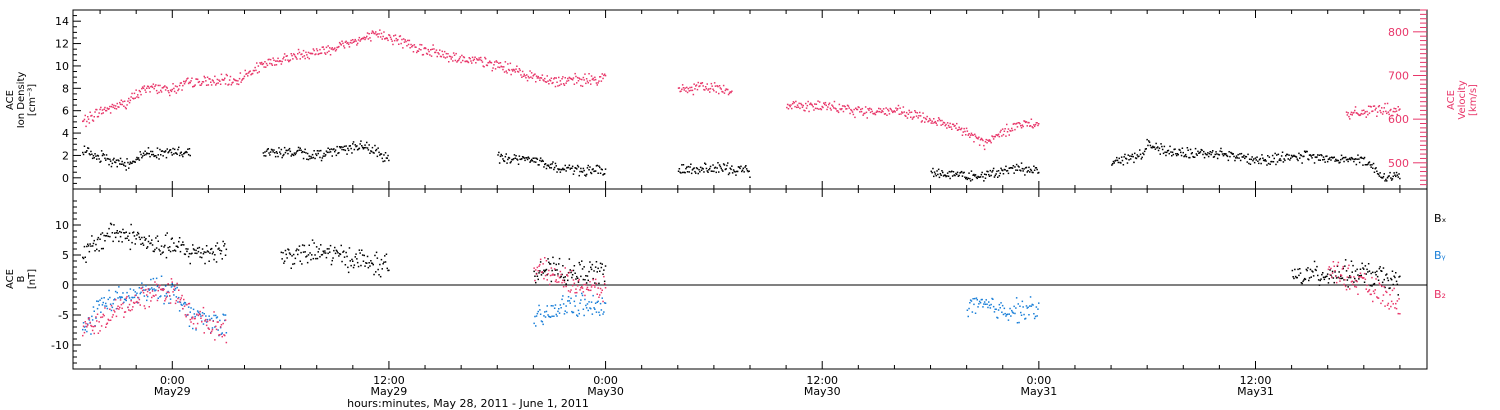 Image resolution: width=1500 pixels, height=410 pixels. I want to click on b-axis-title: ACE B [nT], so click(21, 279).